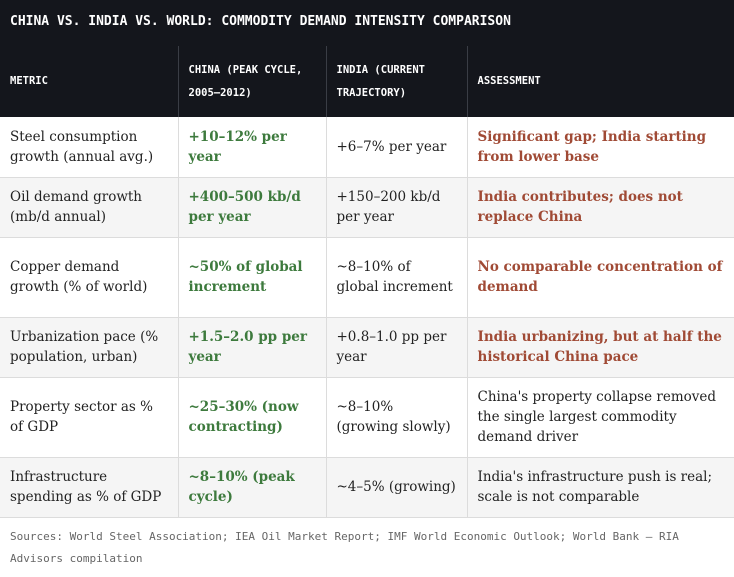  What do you see at coordinates (396, 207) in the screenshot?
I see `india-cell: +150–200 kb/d per year` at bounding box center [396, 207].